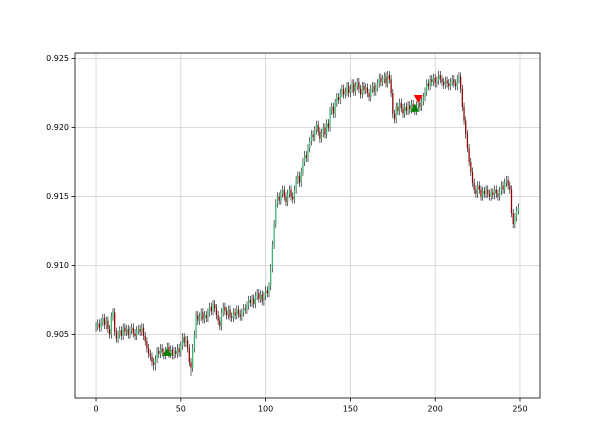  What do you see at coordinates (57, 58) in the screenshot?
I see `y-tick-label: 0.925` at bounding box center [57, 58].